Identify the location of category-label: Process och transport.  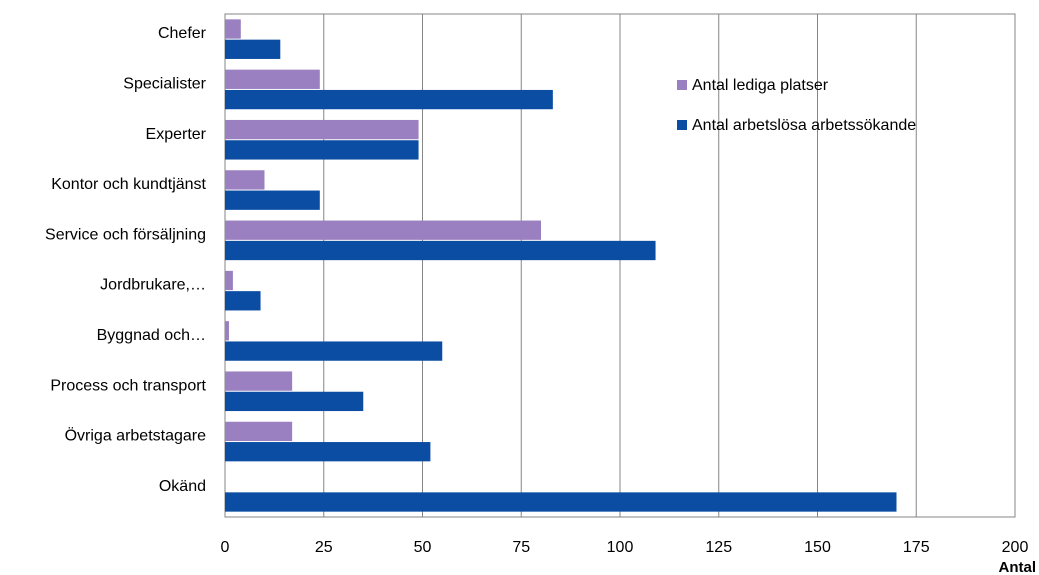
(128, 385).